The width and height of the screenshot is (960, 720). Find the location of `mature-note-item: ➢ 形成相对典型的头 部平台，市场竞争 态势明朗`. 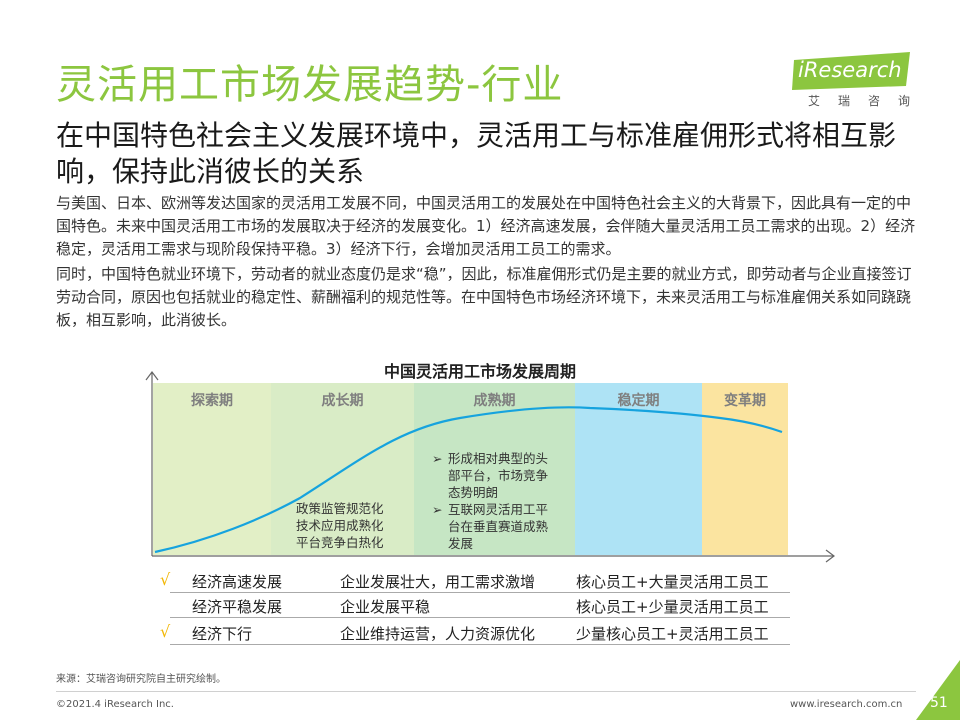

mature-note-item: ➢ 形成相对典型的头 部平台，市场竞争 态势明朗 is located at coordinates (490, 475).